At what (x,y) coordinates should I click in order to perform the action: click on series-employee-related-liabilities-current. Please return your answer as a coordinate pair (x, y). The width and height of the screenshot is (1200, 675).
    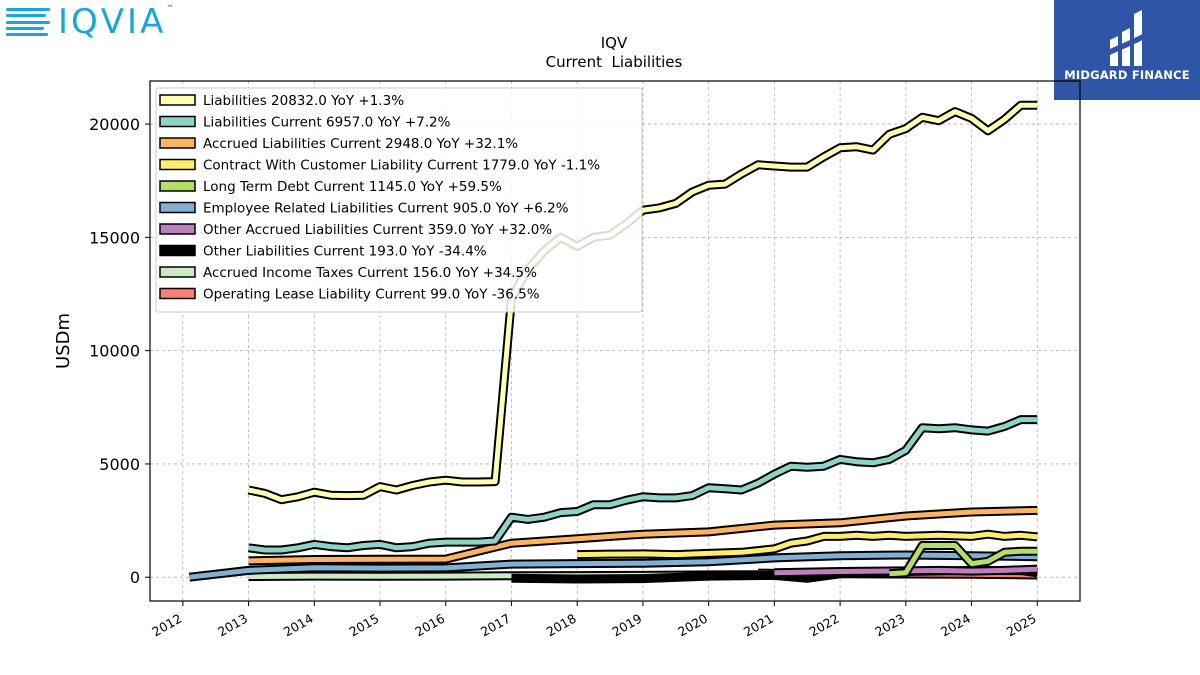
    Looking at the image, I should click on (613, 566).